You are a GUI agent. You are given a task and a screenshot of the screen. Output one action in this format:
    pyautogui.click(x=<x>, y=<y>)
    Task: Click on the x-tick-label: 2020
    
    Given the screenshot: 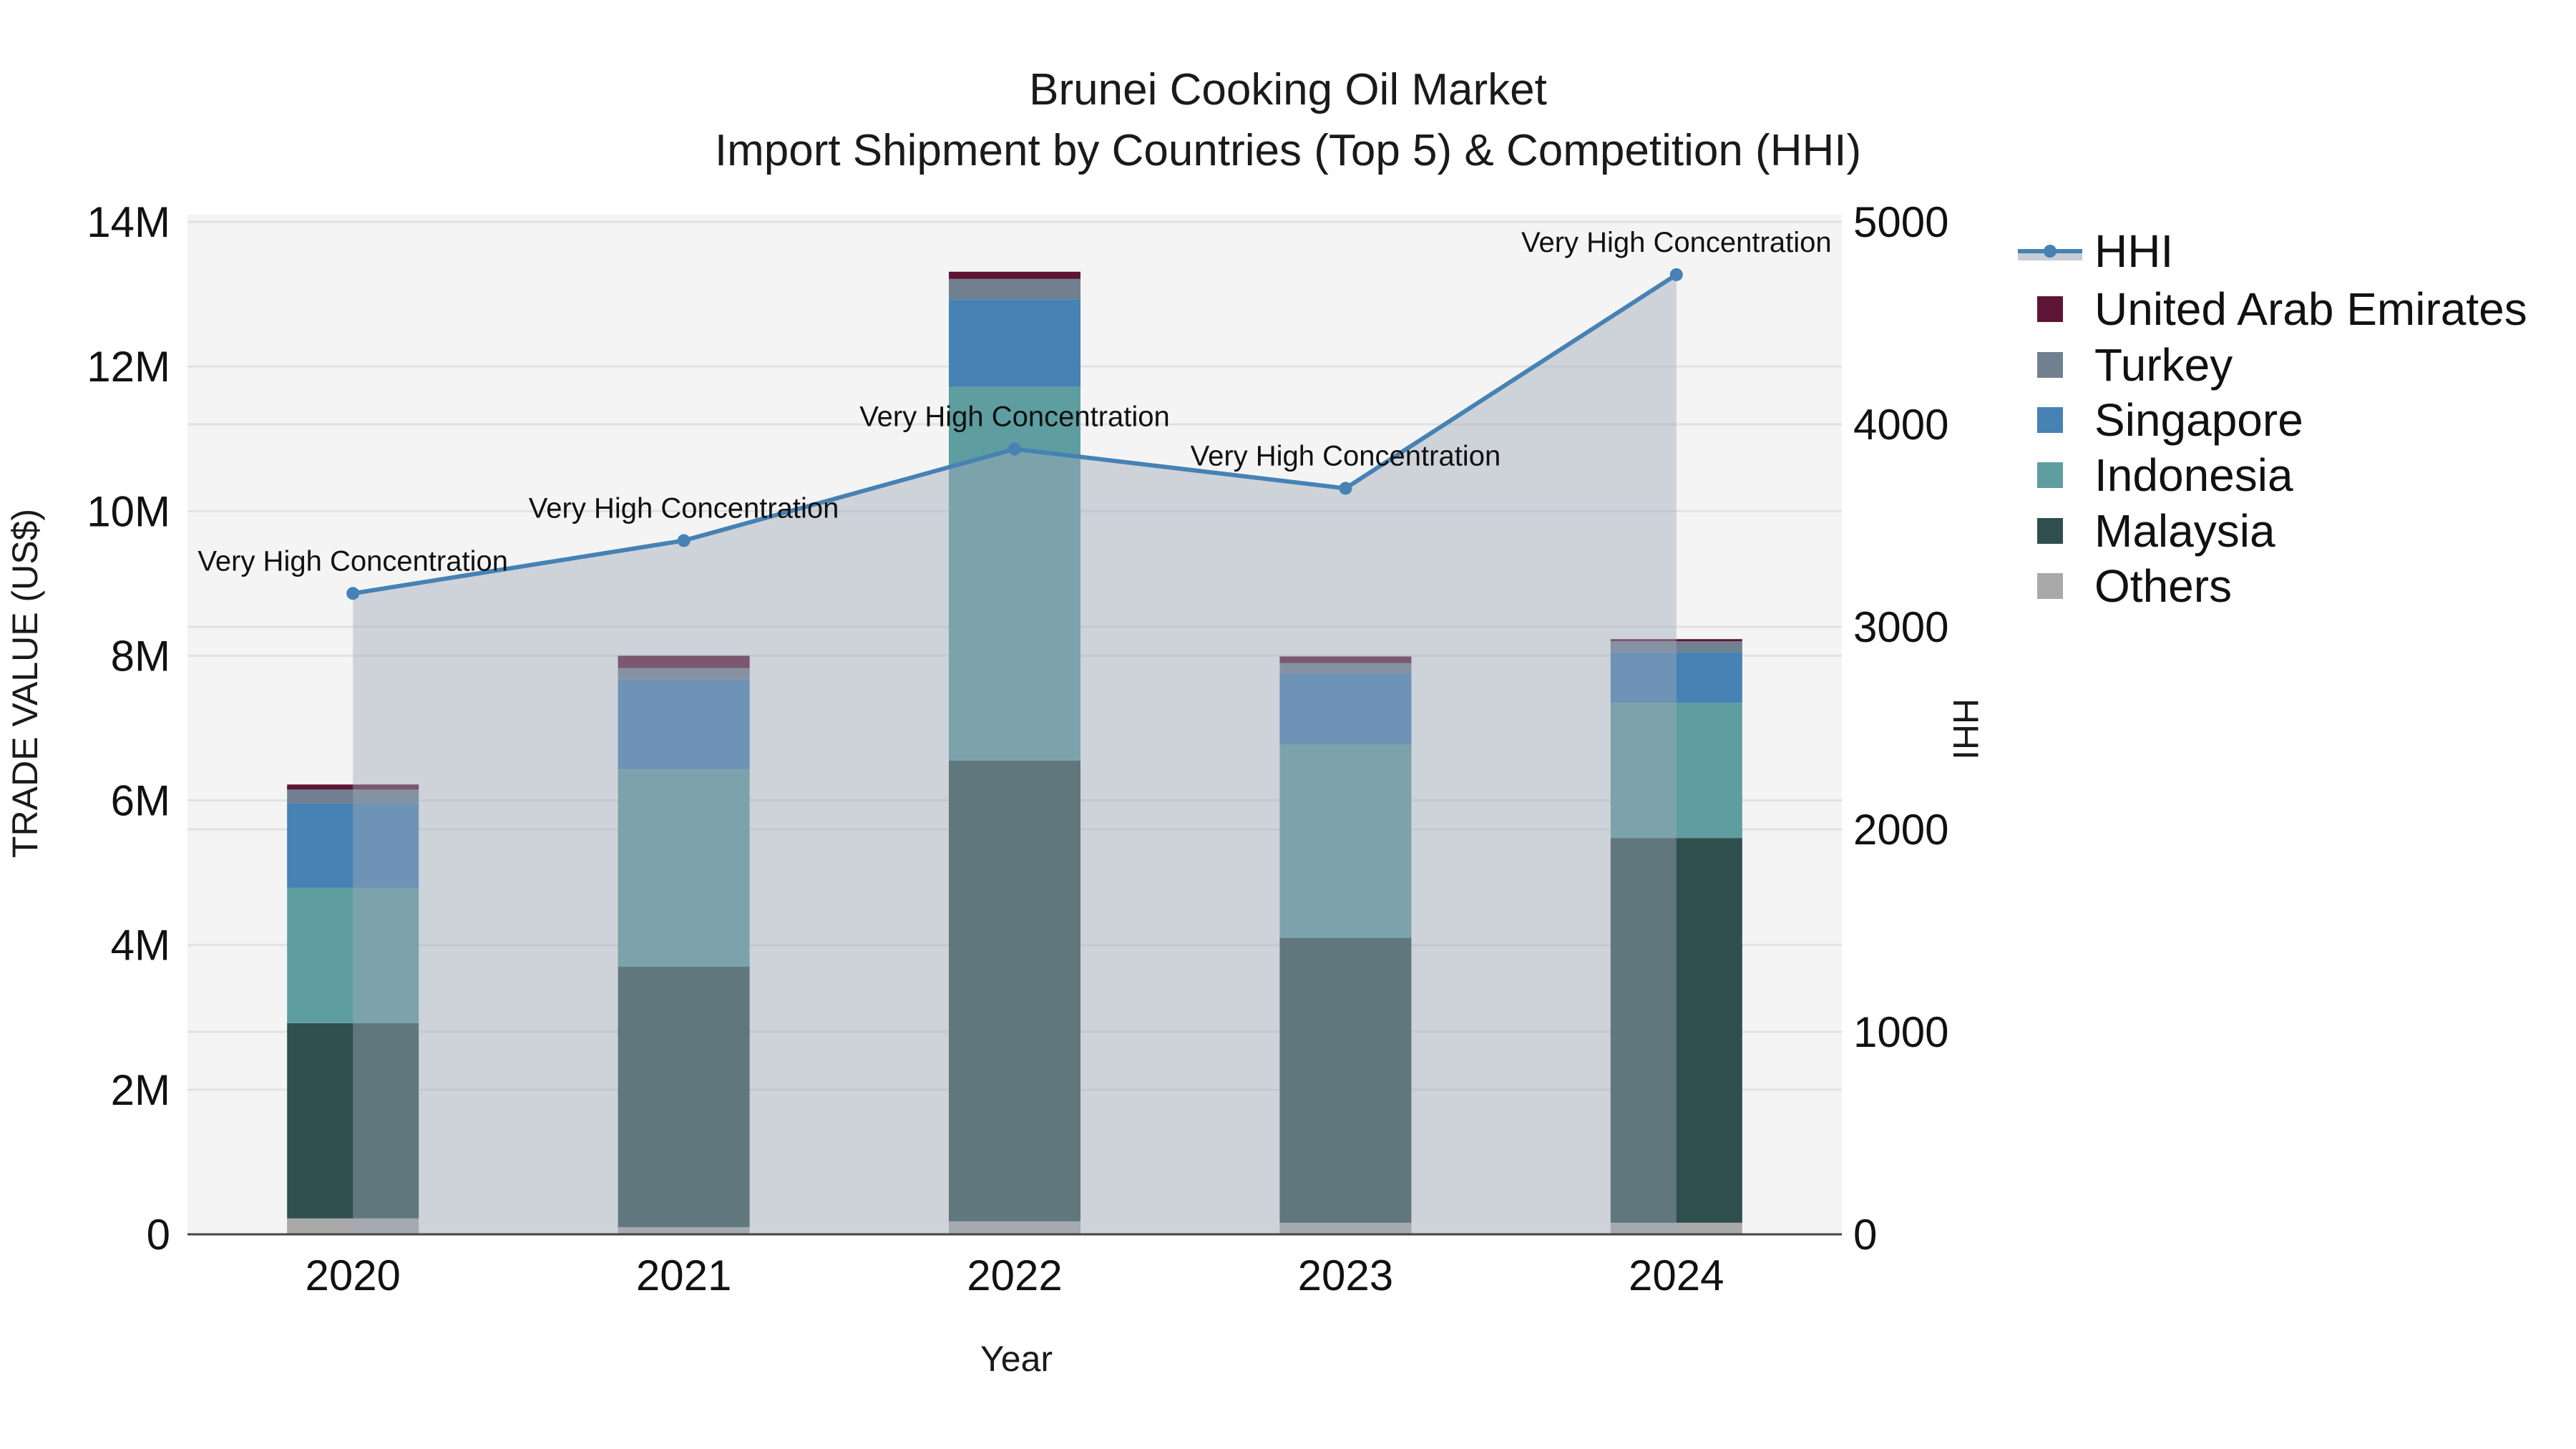 What is the action you would take?
    pyautogui.click(x=352, y=1275)
    